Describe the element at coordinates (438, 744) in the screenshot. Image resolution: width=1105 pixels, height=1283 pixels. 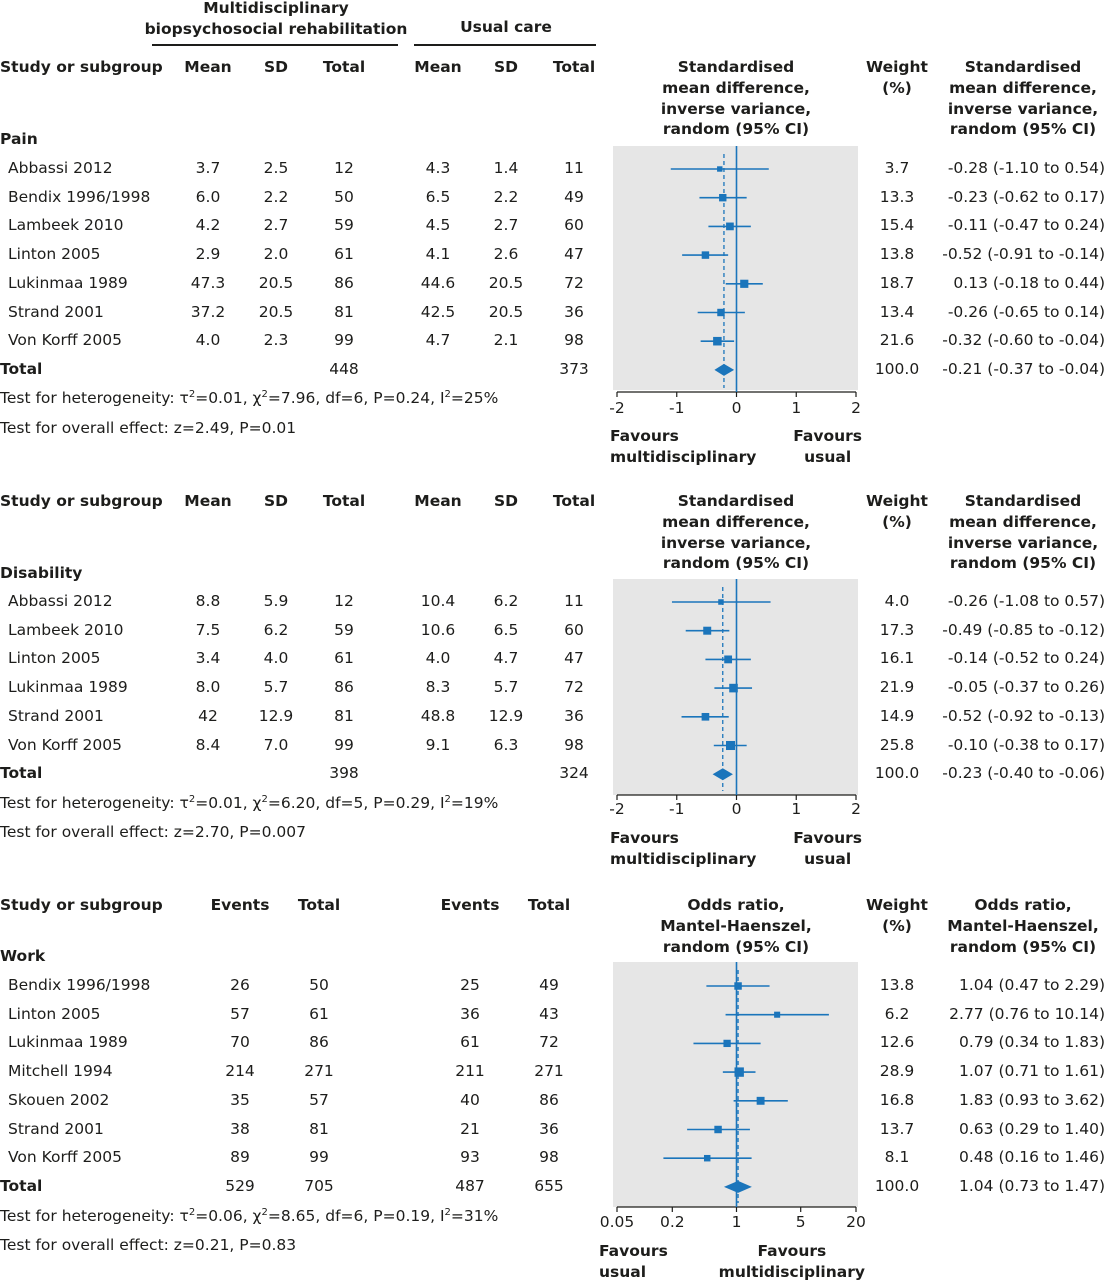
I see `value-mean: 9.1` at that location.